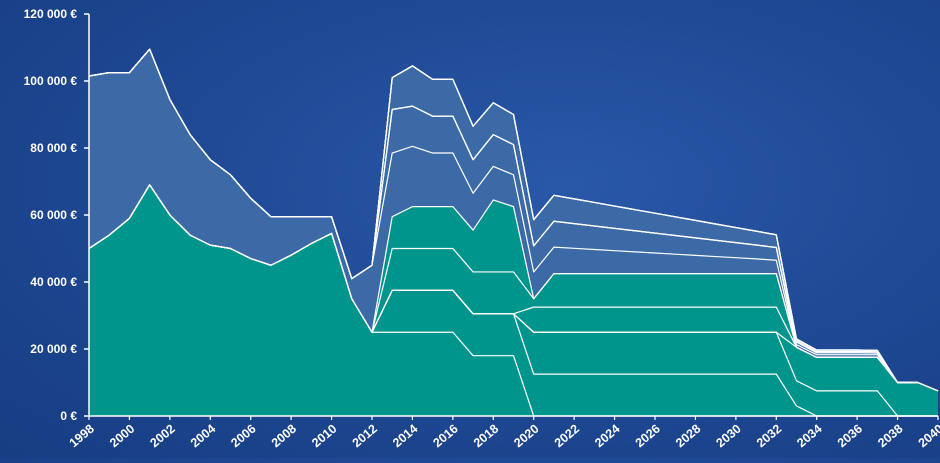  I want to click on x-tick-label: 2034, so click(809, 436).